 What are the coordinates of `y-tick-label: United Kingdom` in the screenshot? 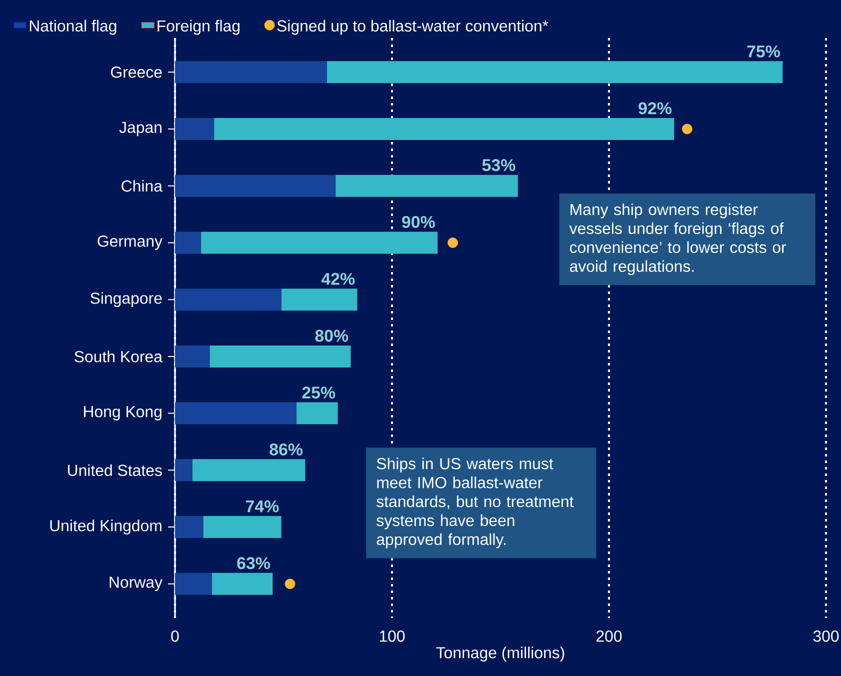 It's located at (106, 527).